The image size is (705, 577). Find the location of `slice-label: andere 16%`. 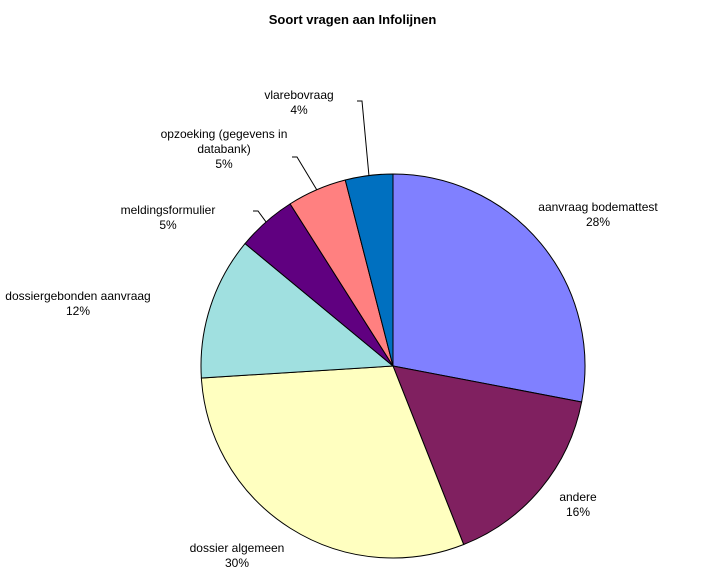

slice-label: andere 16% is located at coordinates (578, 505).